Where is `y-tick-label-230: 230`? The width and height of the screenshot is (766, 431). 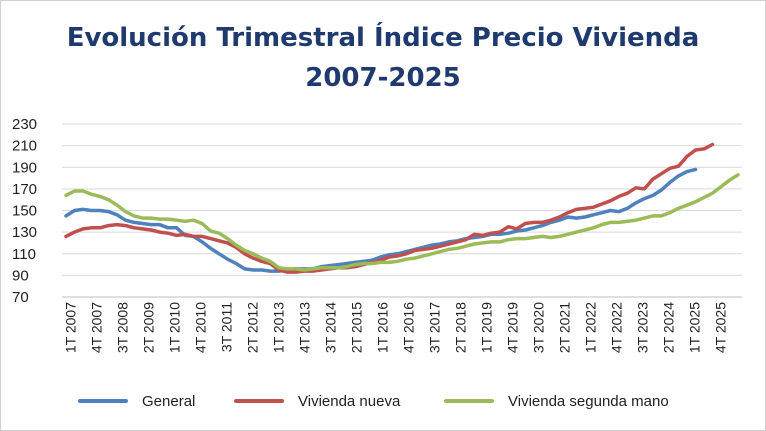
y-tick-label-230: 230 is located at coordinates (24, 124).